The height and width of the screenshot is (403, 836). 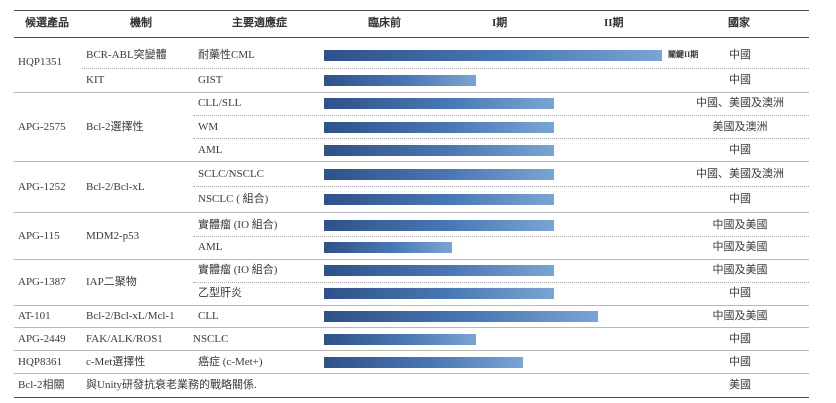 What do you see at coordinates (220, 293) in the screenshot?
I see `indication-label: 乙型肝炎` at bounding box center [220, 293].